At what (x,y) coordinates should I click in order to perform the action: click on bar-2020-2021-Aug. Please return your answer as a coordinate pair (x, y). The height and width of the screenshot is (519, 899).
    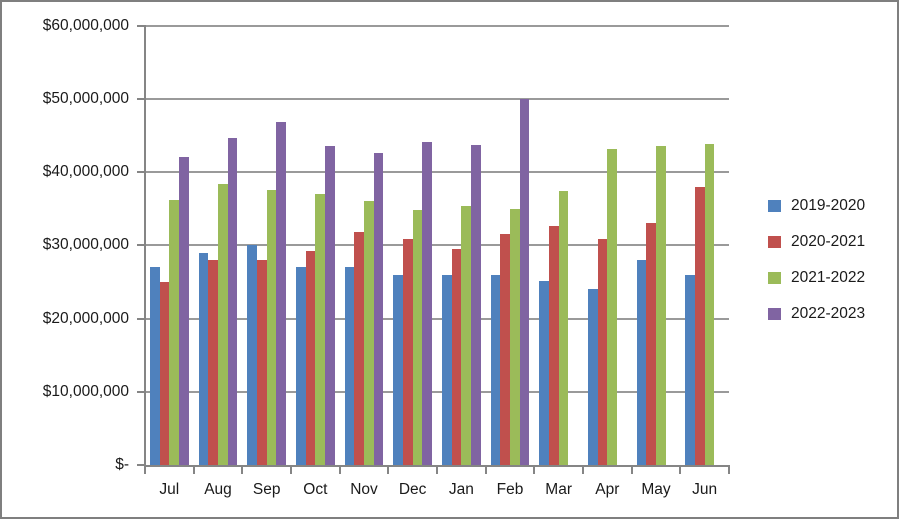
    Looking at the image, I should click on (213, 362).